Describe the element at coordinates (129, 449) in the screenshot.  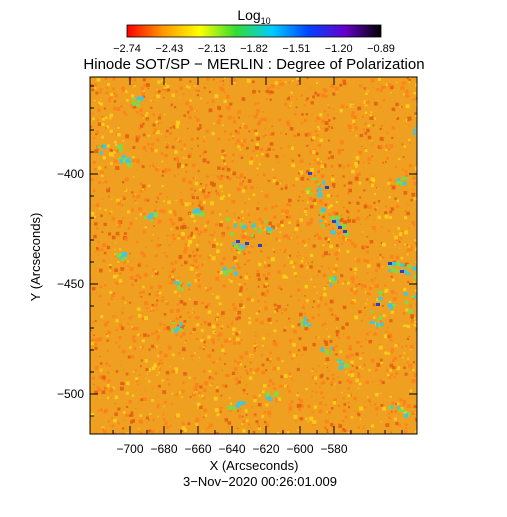
I see `x-tick-label: −700` at that location.